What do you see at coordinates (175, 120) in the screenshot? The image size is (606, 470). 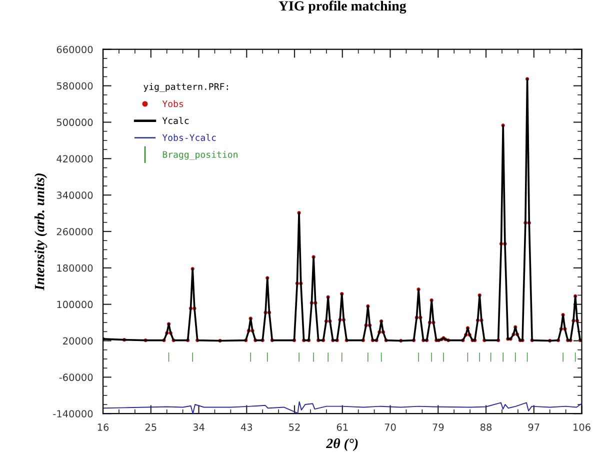 I see `legend-label: Ycalc` at bounding box center [175, 120].